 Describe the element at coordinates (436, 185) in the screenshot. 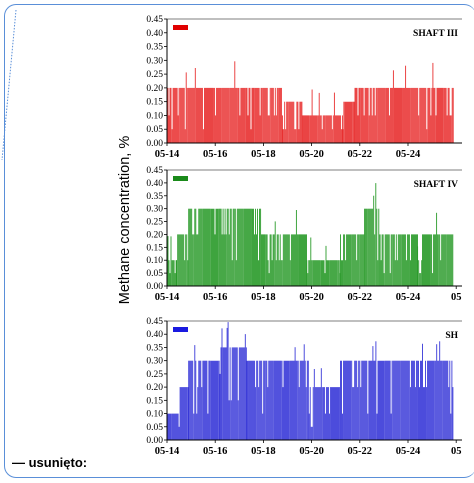

I see `chart-title: SHAFT IV` at that location.